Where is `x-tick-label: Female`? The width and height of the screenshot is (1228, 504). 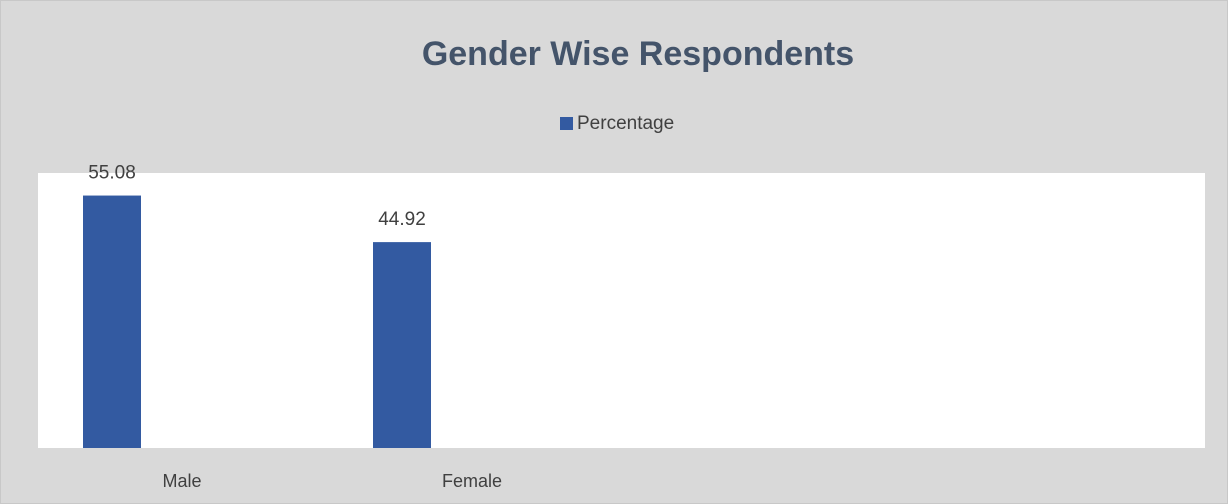
x-tick-label: Female is located at coordinates (472, 481).